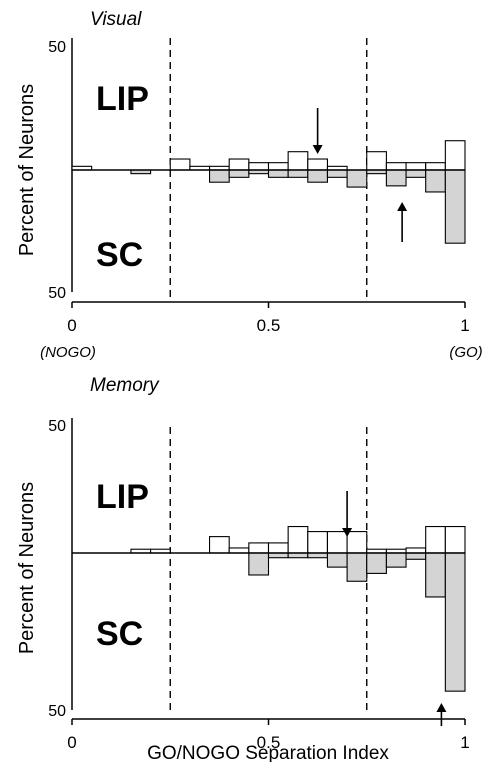  What do you see at coordinates (464, 325) in the screenshot?
I see `visual-xtick-label: 1` at bounding box center [464, 325].